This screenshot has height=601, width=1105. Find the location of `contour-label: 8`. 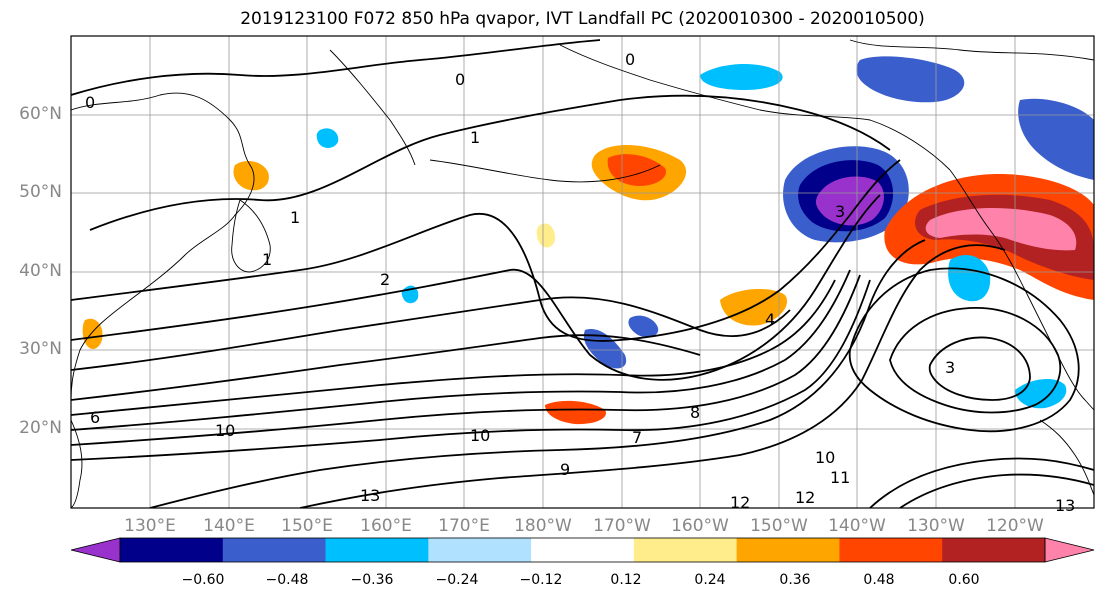

contour-label: 8 is located at coordinates (695, 412).